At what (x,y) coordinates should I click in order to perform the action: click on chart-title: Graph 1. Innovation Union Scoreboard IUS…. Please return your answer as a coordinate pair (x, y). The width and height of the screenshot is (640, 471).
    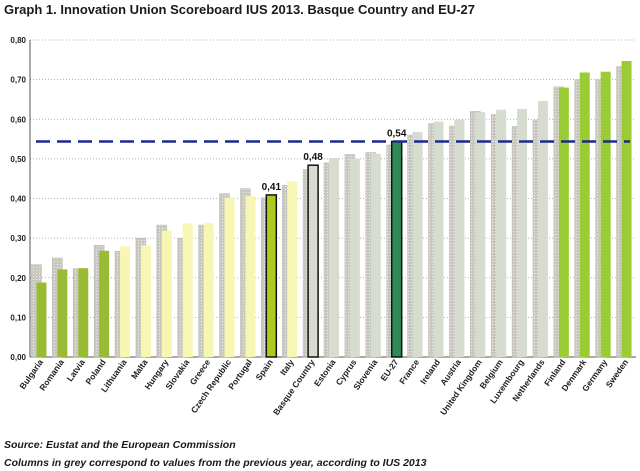
    Looking at the image, I should click on (239, 9).